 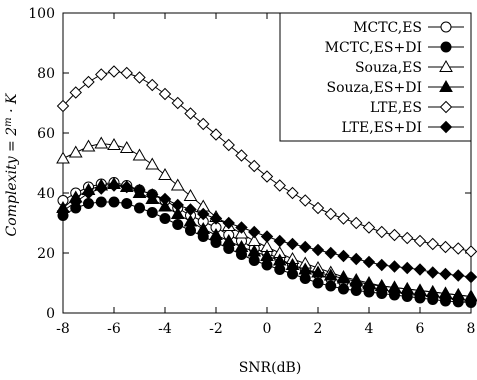 I want to click on legend-label: Souza,ES+DI, so click(x=374, y=88).